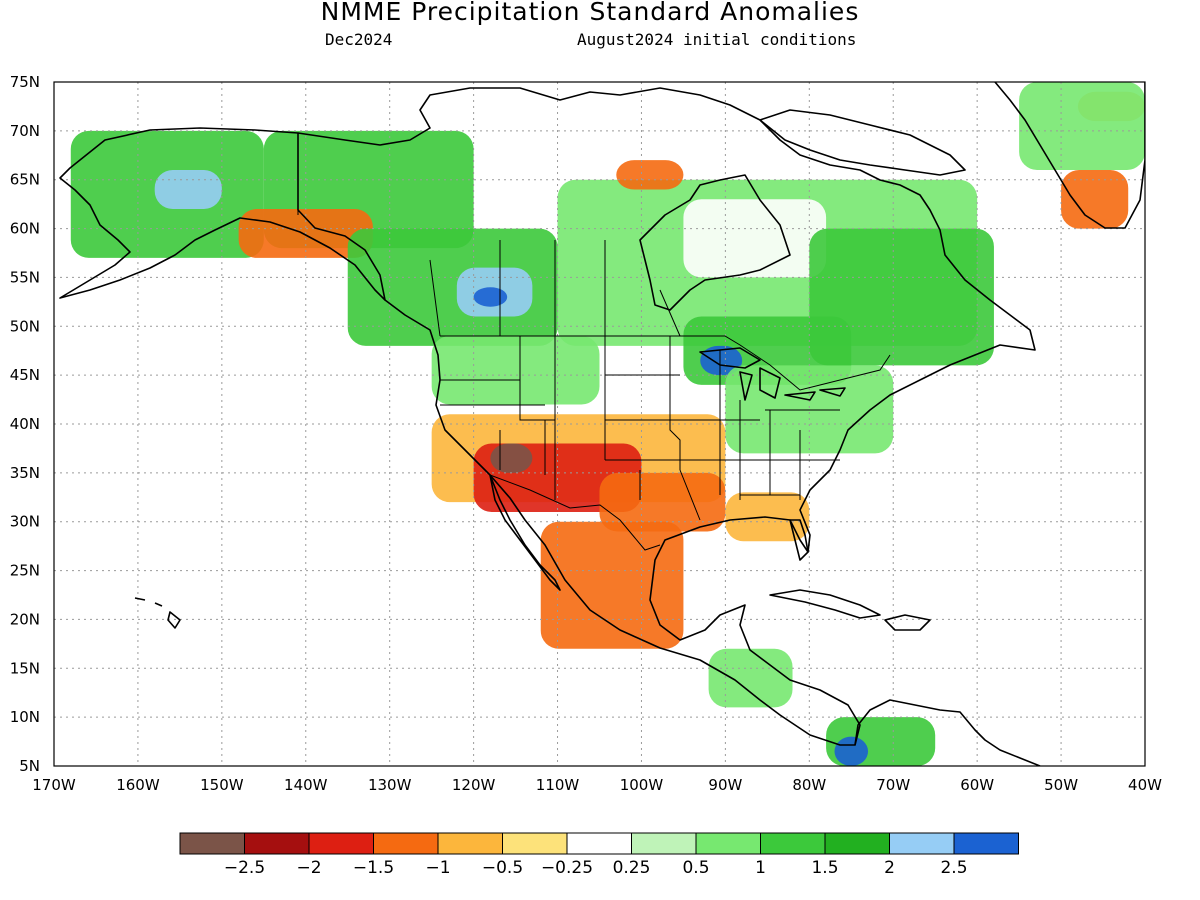  I want to click on colorbar-tick-label: 1.5, so click(824, 868).